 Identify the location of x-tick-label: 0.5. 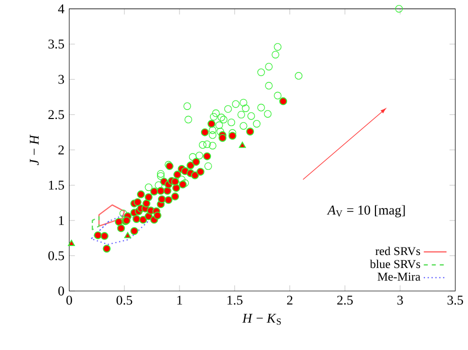
(124, 300).